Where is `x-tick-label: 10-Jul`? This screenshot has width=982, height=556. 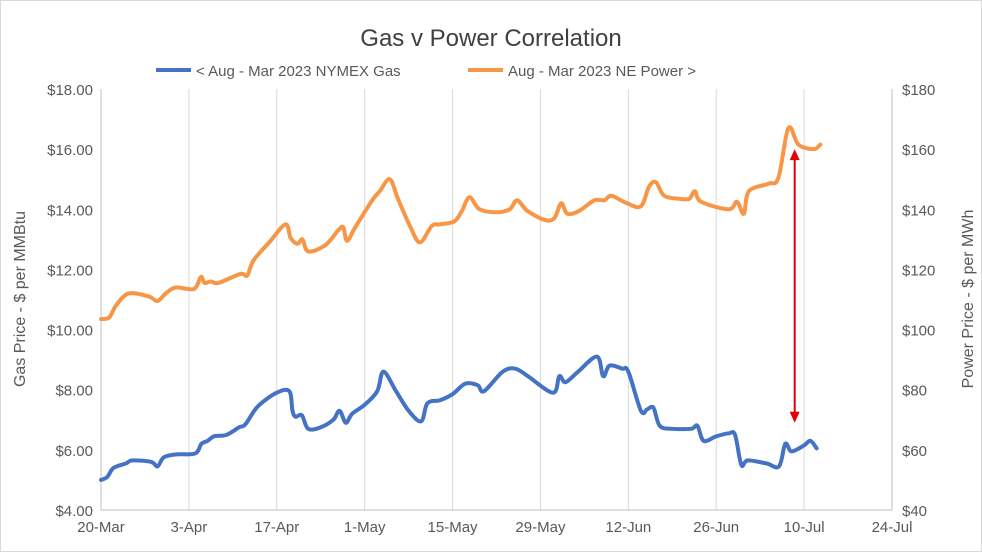 x-tick-label: 10-Jul is located at coordinates (804, 527).